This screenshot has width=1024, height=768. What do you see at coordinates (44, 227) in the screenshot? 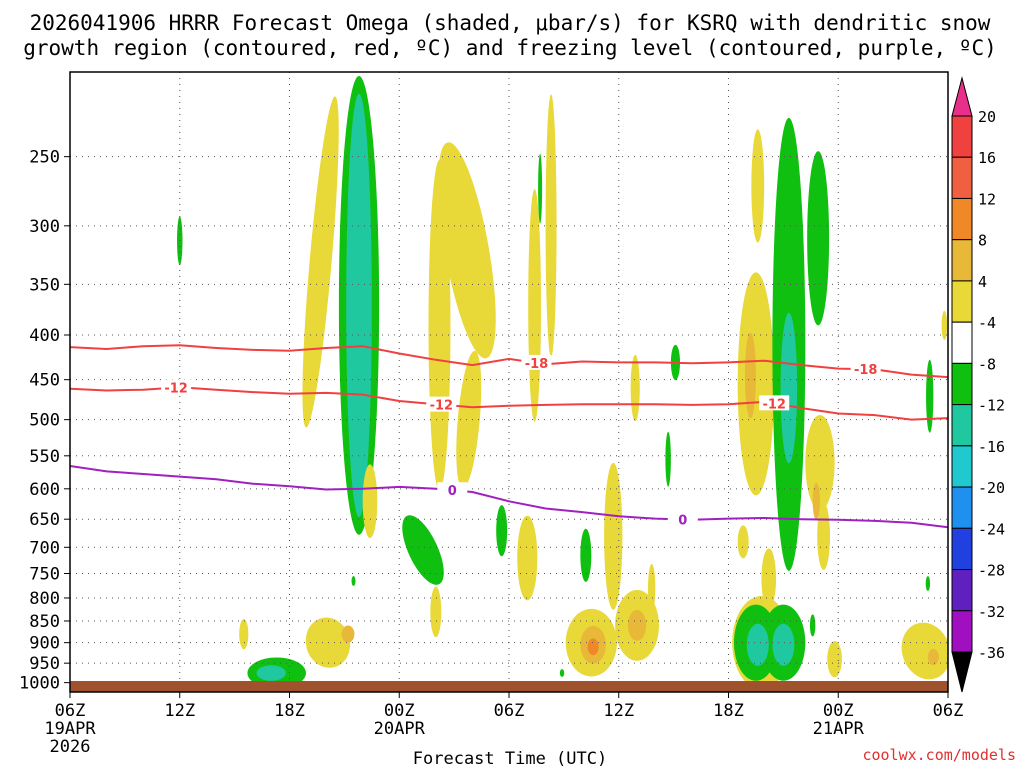
I see `y-tick-label: 300` at bounding box center [44, 227].